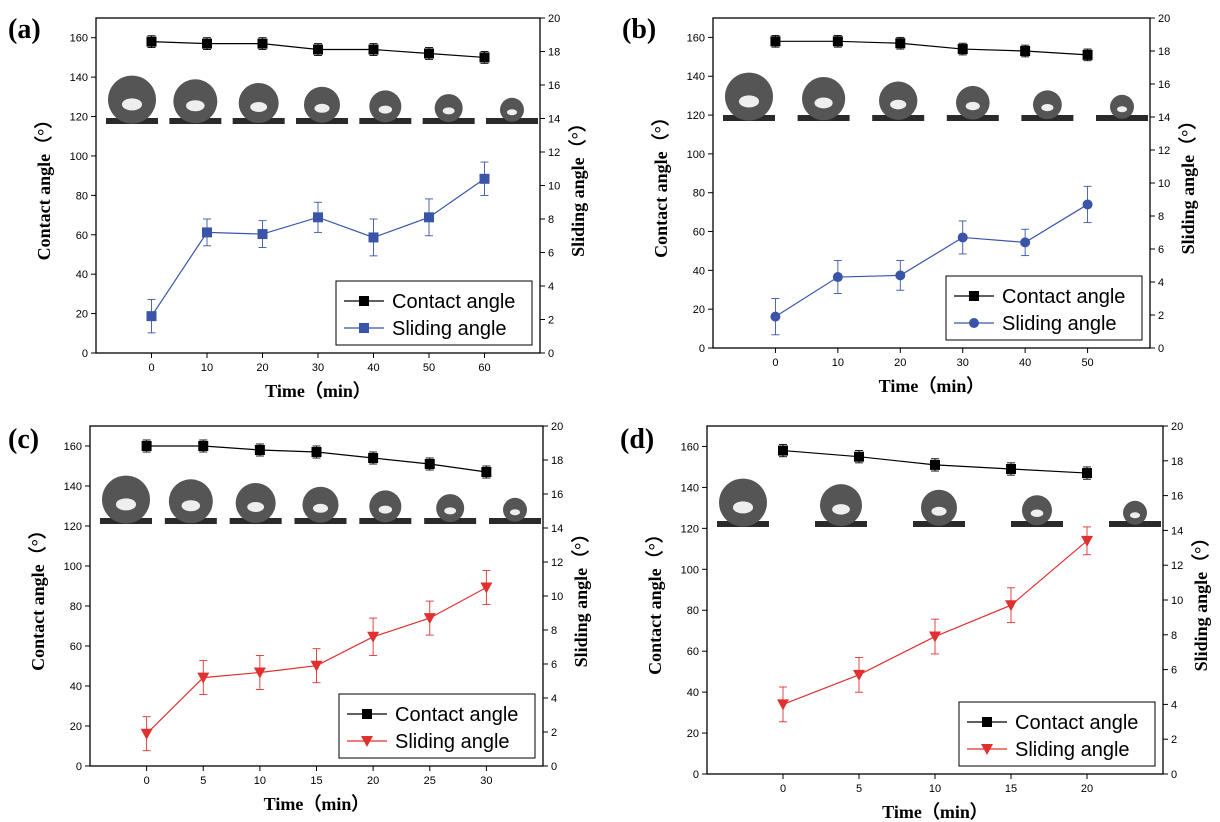  What do you see at coordinates (551, 287) in the screenshot?
I see `y2-tick-label: 4` at bounding box center [551, 287].